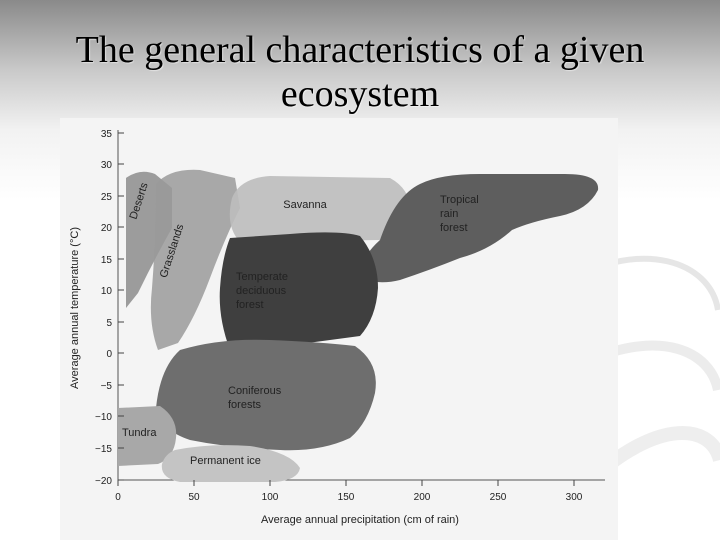 The image size is (720, 540). What do you see at coordinates (107, 291) in the screenshot?
I see `y-tick-label: 10` at bounding box center [107, 291].